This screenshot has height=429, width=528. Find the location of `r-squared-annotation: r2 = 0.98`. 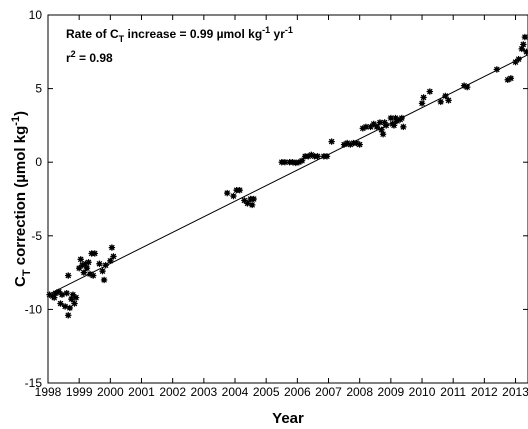

r-squared-annotation: r2 = 0.98 is located at coordinates (89, 57).